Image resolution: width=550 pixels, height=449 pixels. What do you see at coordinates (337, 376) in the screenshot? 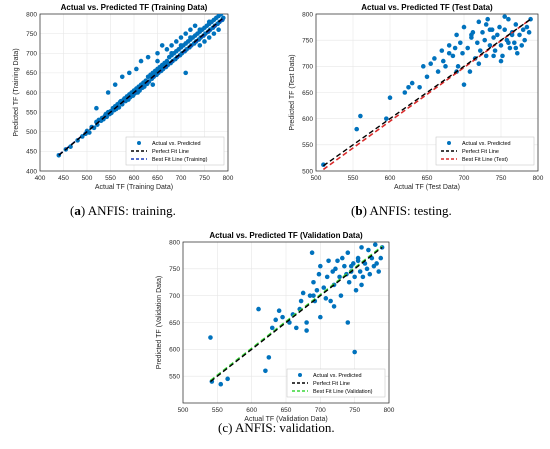
I see `legend-label: Actual vs. Predicted` at bounding box center [337, 376].